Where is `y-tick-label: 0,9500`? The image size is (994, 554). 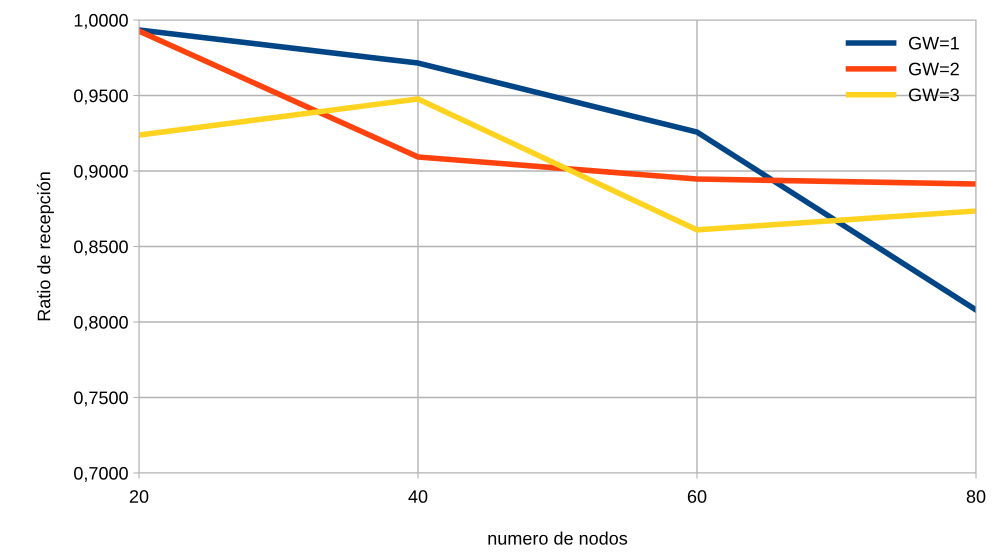 y-tick-label: 0,9500 is located at coordinates (101, 96).